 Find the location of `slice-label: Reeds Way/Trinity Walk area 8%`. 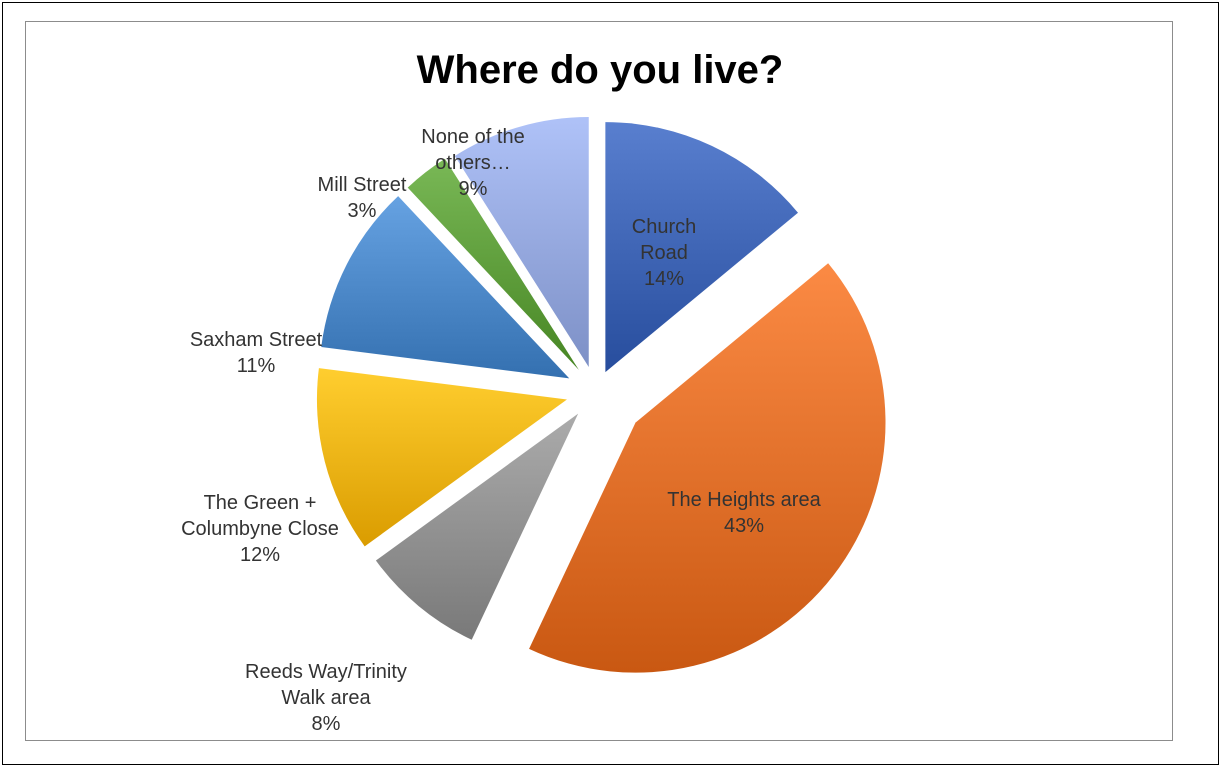

slice-label: Reeds Way/Trinity Walk area 8% is located at coordinates (326, 698).